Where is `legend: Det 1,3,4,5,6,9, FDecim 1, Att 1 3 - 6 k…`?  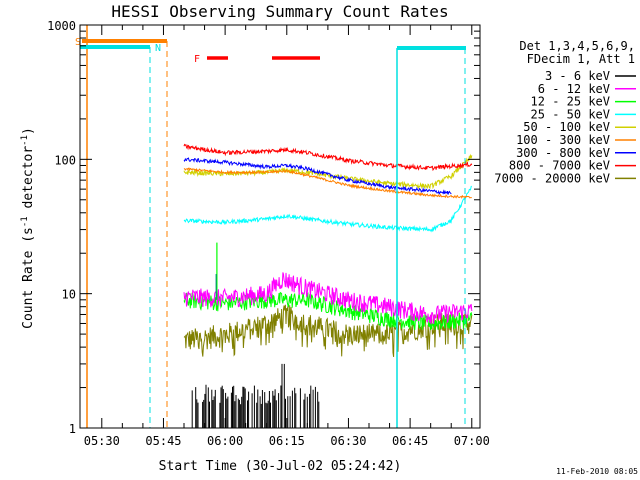
legend: Det 1,3,4,5,6,9, FDecim 1, Att 1 3 - 6 k… is located at coordinates (565, 112).